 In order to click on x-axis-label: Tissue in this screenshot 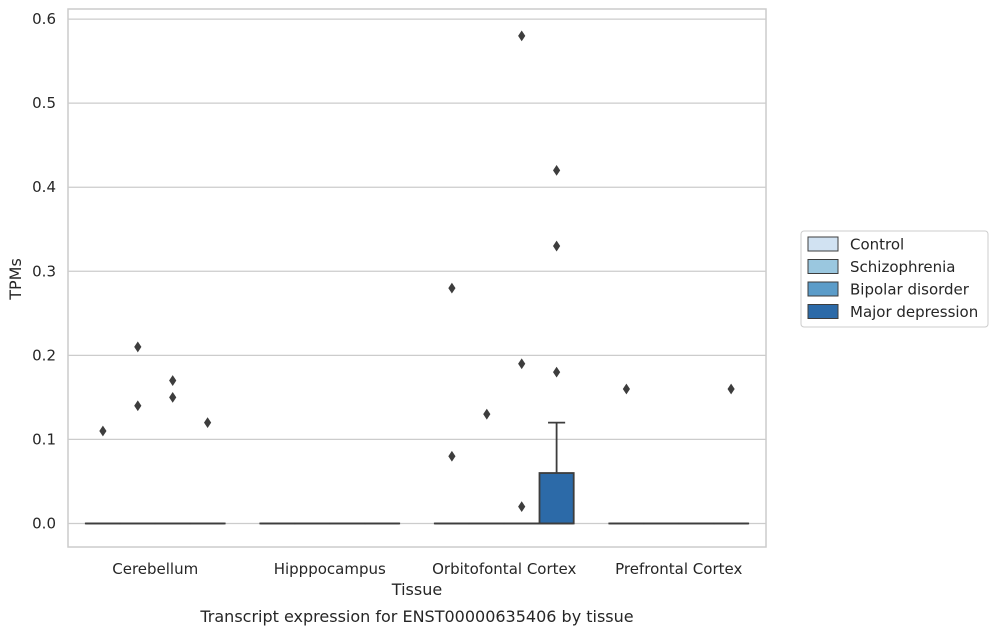, I will do `click(416, 589)`.